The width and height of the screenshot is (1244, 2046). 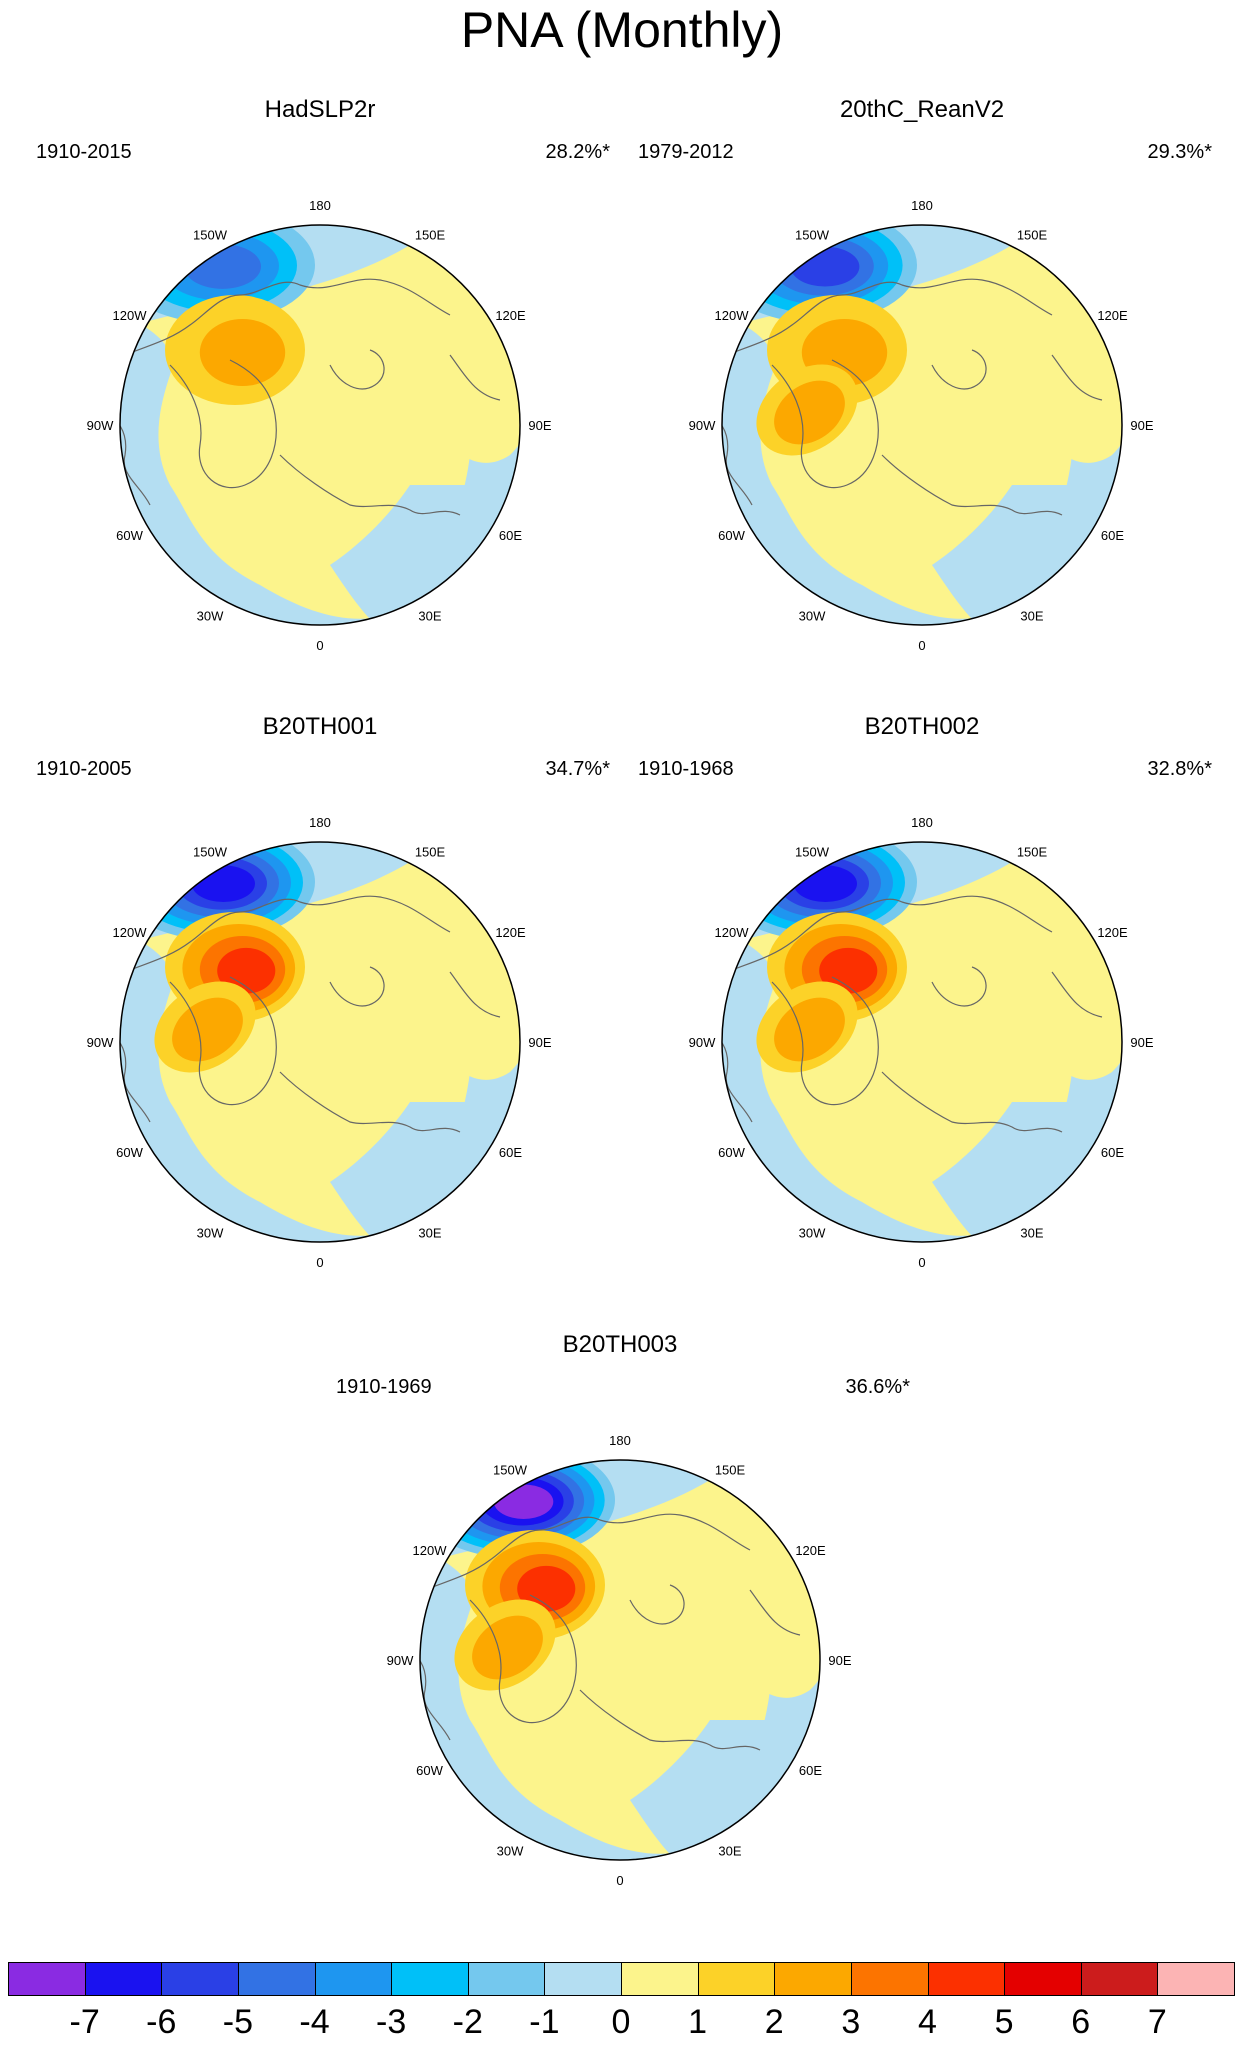 What do you see at coordinates (686, 152) in the screenshot?
I see `panel-period: 1979-2012` at bounding box center [686, 152].